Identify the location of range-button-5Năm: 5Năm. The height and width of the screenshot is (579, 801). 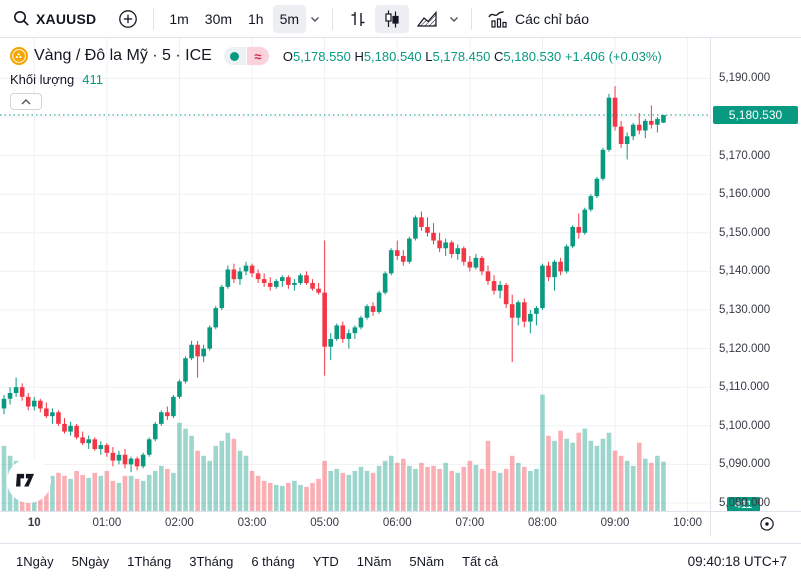
(426, 562).